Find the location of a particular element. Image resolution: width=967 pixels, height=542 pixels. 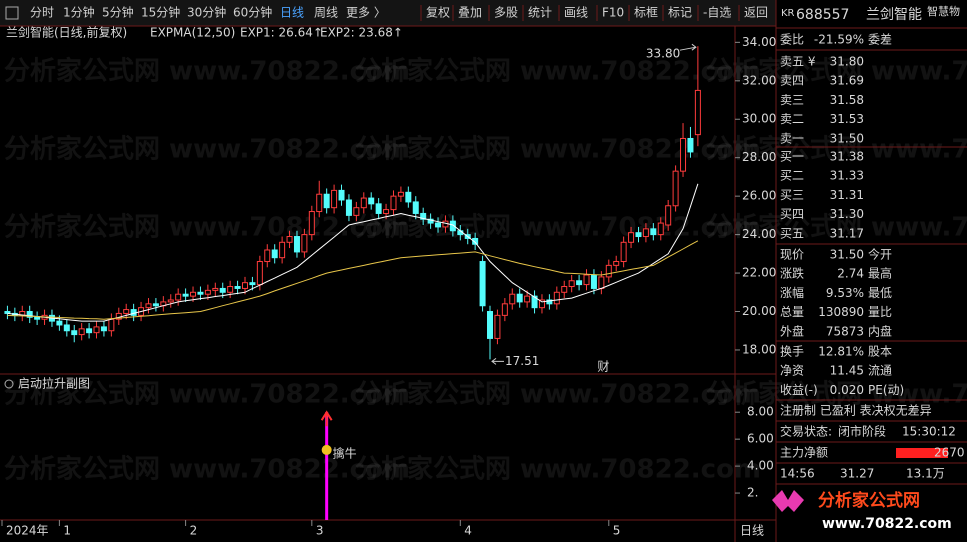

period-tab: 30分钟 is located at coordinates (206, 12).